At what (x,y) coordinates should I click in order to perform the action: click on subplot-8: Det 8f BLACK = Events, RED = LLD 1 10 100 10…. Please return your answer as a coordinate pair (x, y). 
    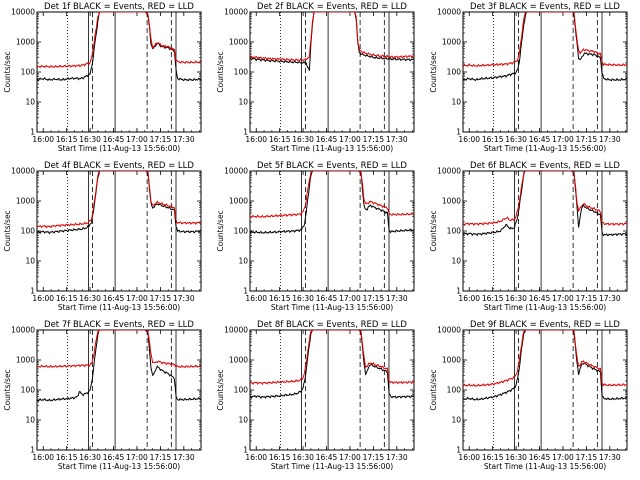
    Looking at the image, I should click on (315, 395).